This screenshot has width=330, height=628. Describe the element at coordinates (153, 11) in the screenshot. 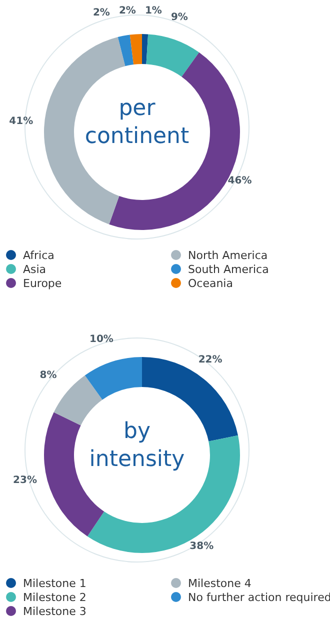

I see `data-label: 1%` at that location.